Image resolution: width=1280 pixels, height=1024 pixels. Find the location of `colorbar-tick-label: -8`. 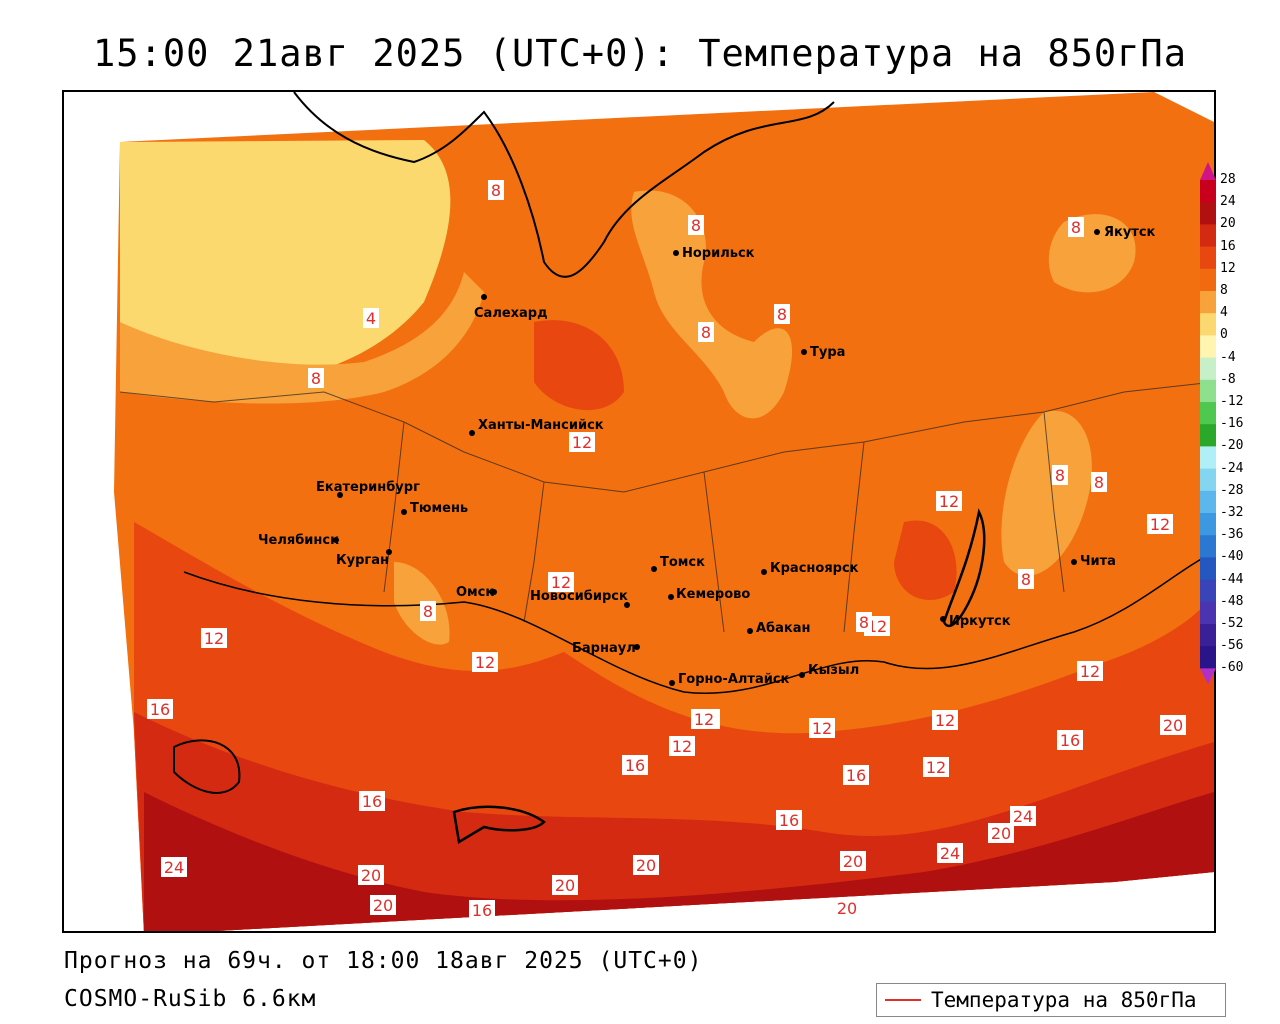

colorbar-tick-label: -8 is located at coordinates (1228, 379).